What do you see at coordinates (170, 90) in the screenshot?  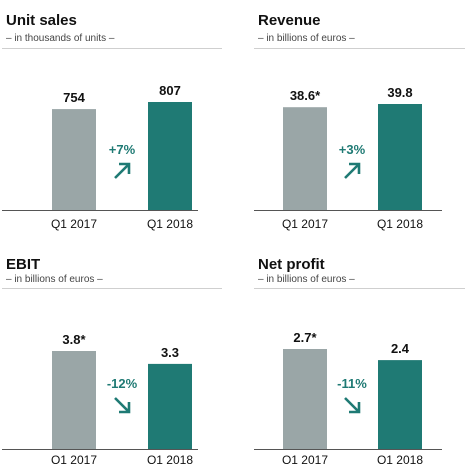 I see `data-label: 807` at bounding box center [170, 90].